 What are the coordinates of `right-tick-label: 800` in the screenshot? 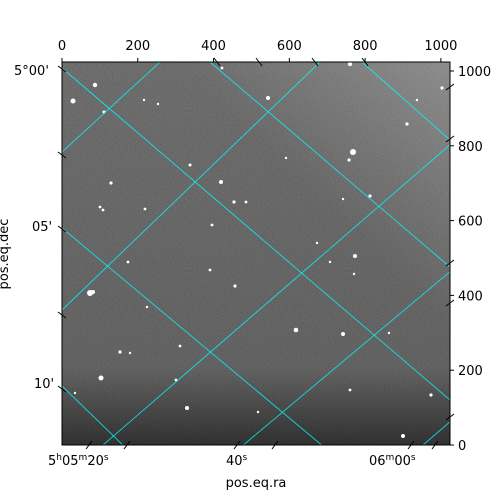 It's located at (470, 147).